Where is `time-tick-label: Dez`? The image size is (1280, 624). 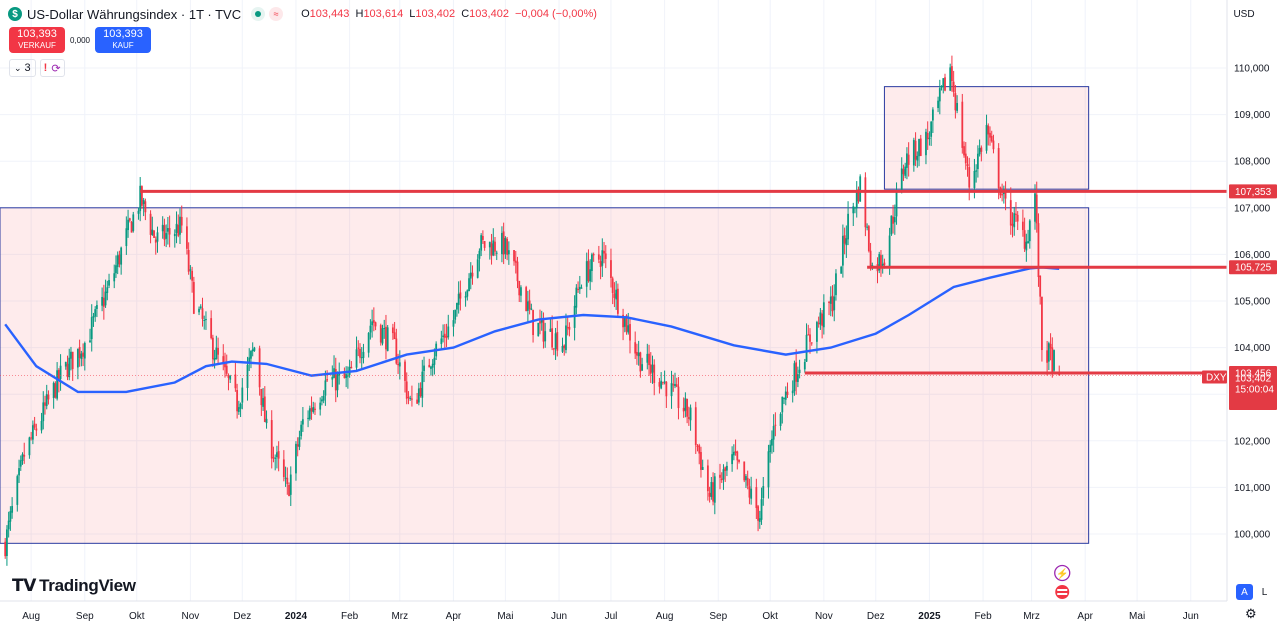 time-tick-label: Dez is located at coordinates (242, 616).